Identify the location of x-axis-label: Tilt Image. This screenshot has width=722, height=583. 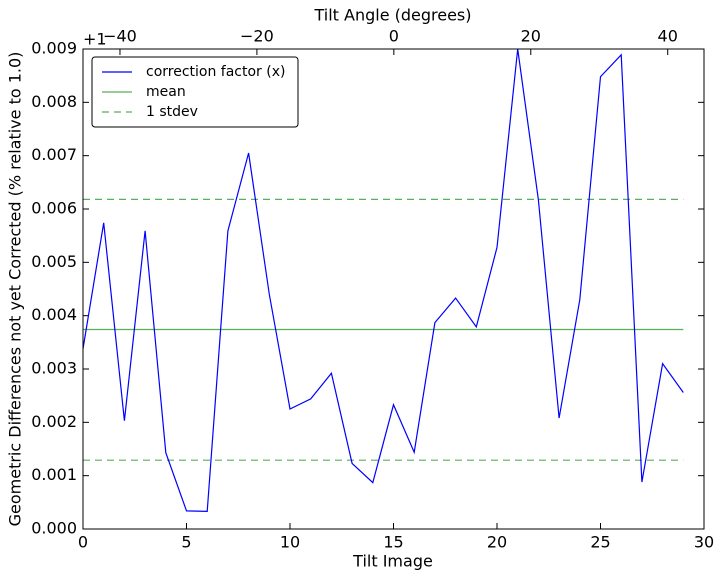
(392, 561).